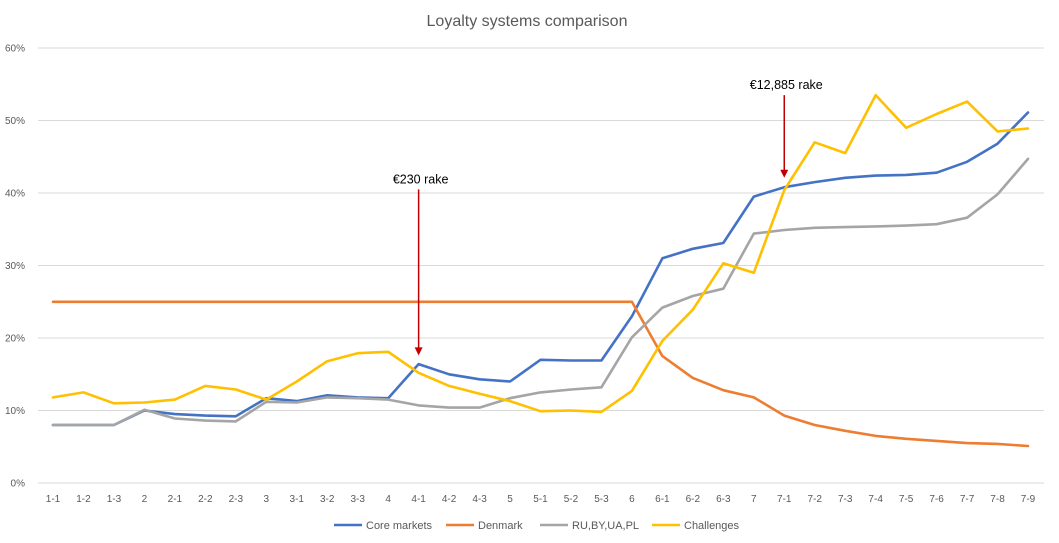 The height and width of the screenshot is (543, 1059). Describe the element at coordinates (327, 499) in the screenshot. I see `x-tick-label: 3-2` at that location.